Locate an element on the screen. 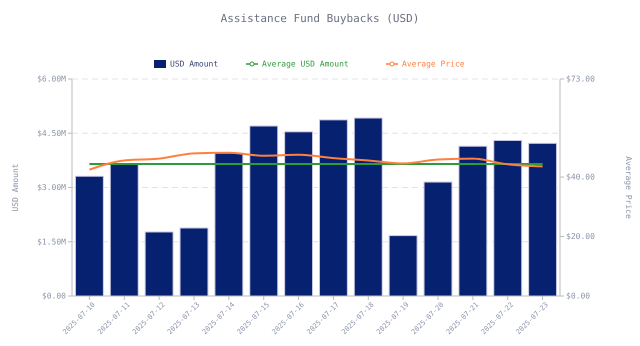  y-tick-label: $0.00 is located at coordinates (54, 296).